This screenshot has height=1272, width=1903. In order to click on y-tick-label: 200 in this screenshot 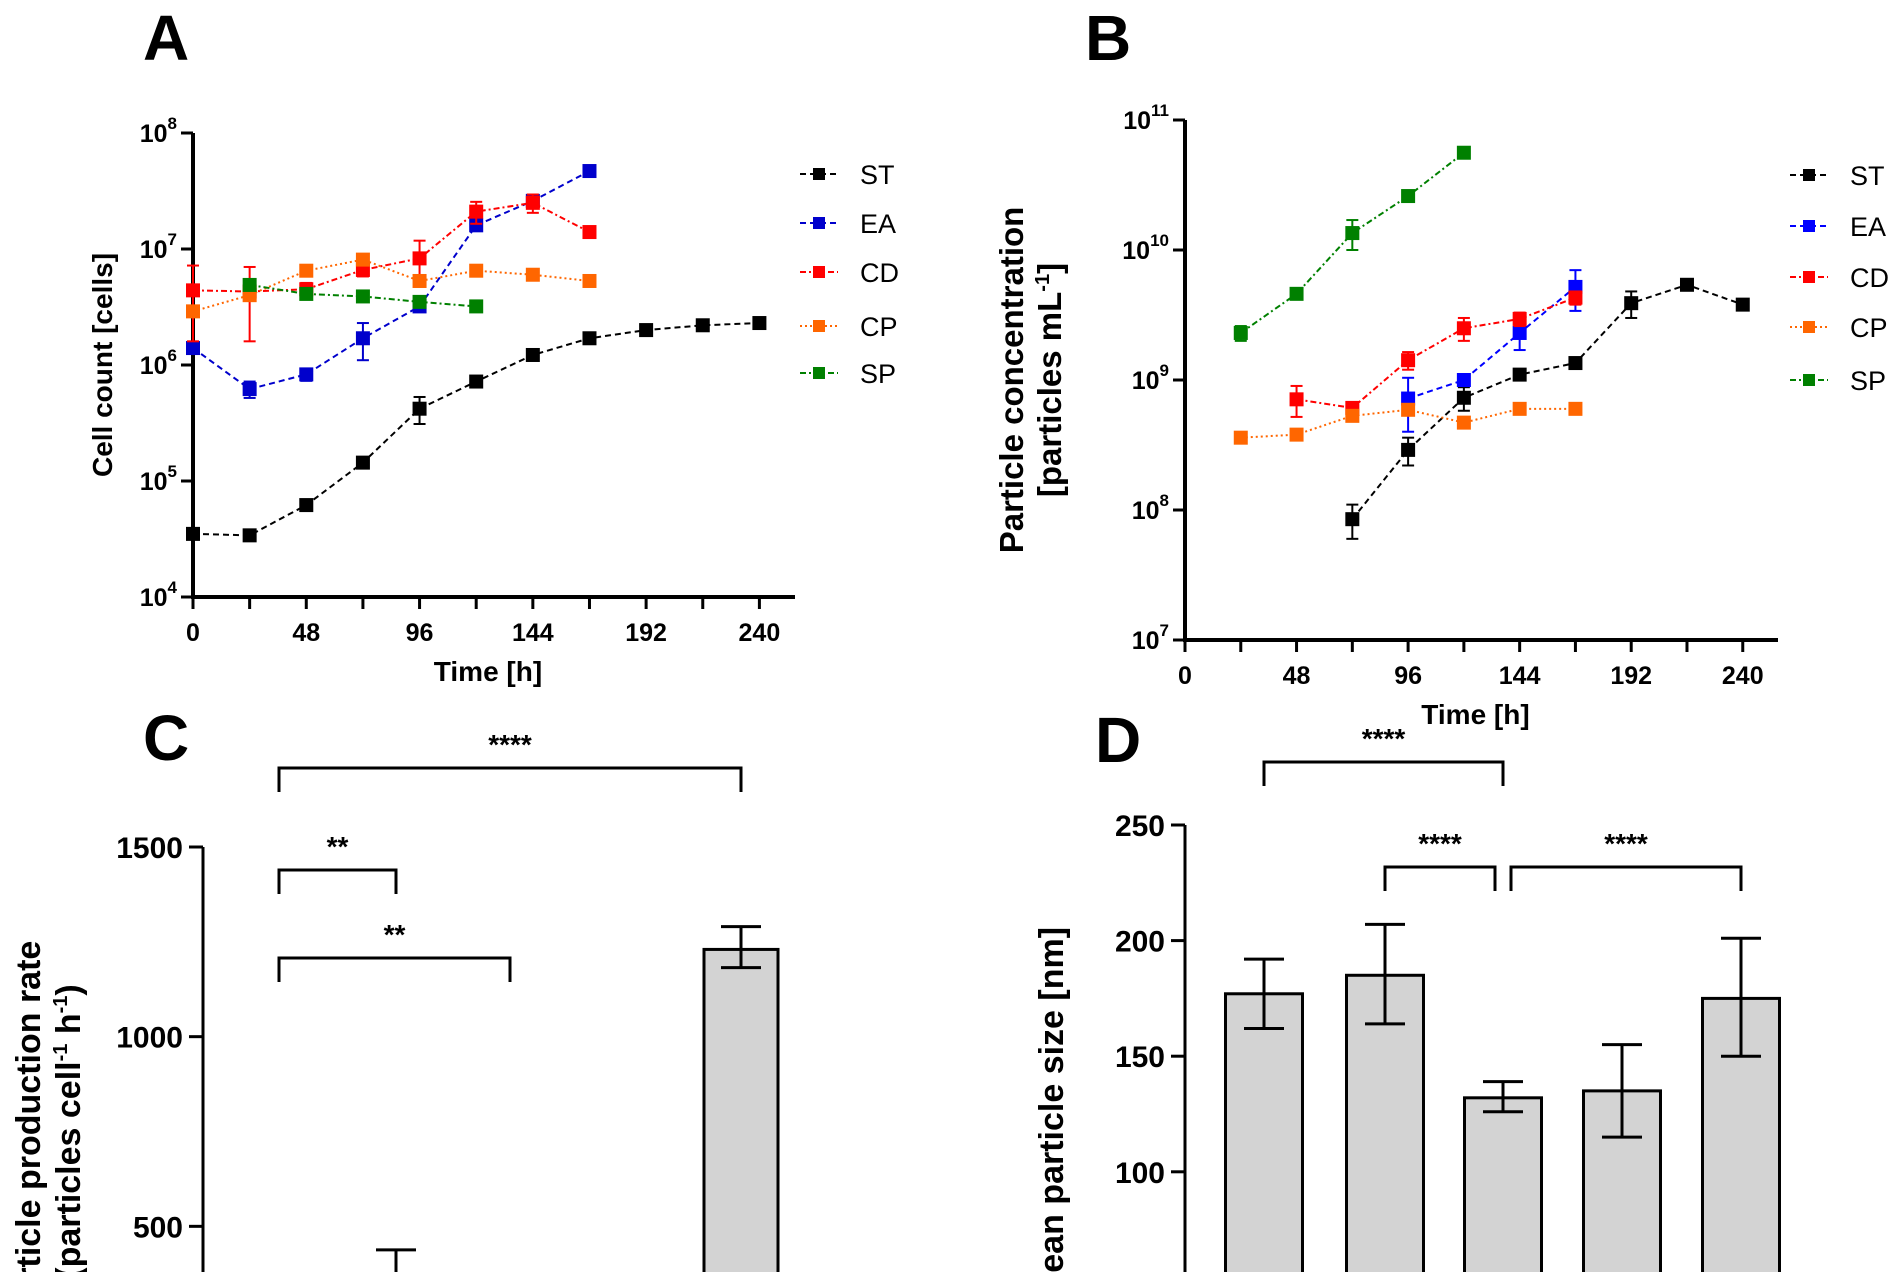, I will do `click(1140, 942)`.